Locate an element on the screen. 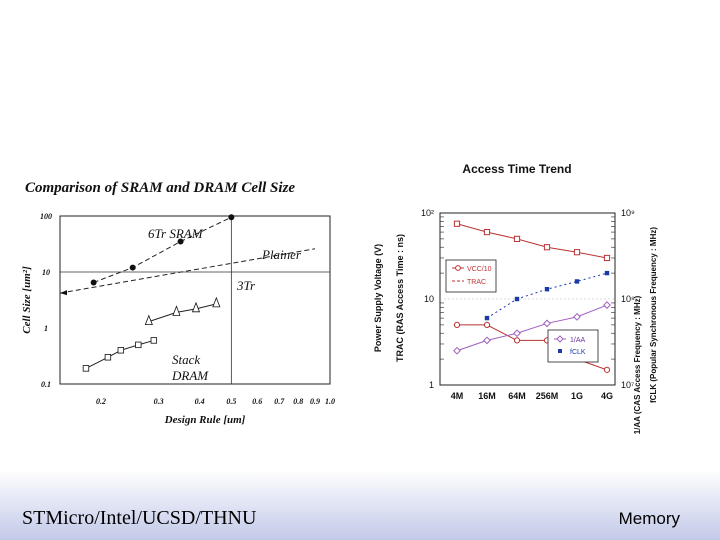  chart2-line-1-aa is located at coordinates (532, 328).